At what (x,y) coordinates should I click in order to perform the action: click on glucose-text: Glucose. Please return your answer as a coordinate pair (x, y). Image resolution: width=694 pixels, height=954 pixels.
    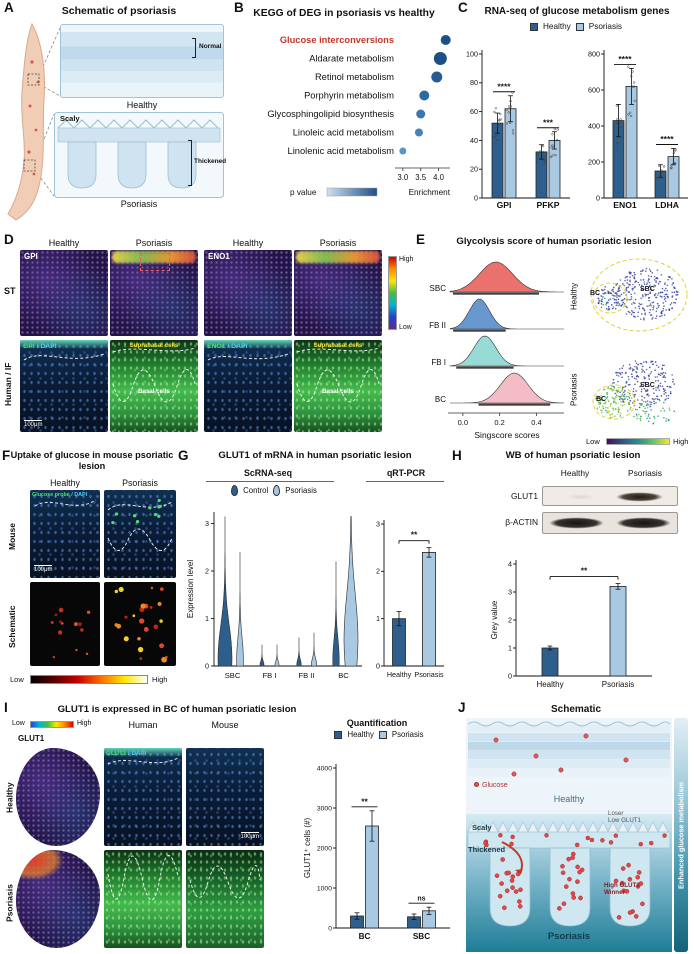
    Looking at the image, I should click on (495, 785).